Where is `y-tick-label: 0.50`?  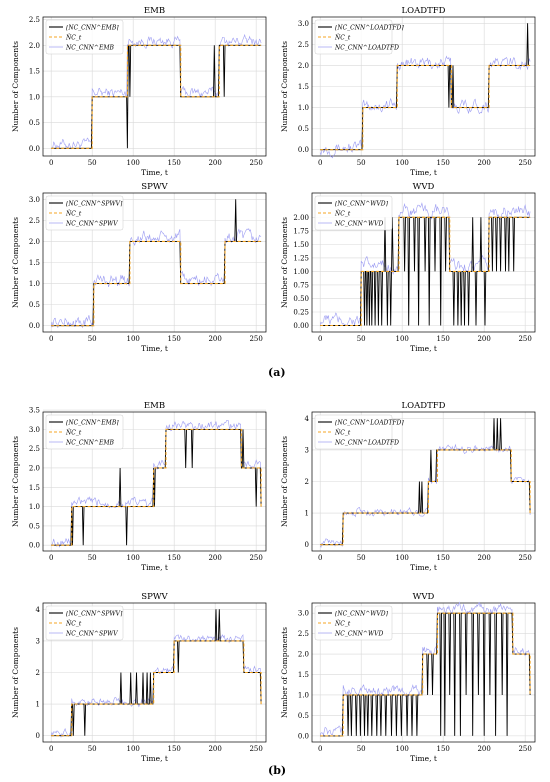
y-tick-label: 0.50 is located at coordinates (301, 299).